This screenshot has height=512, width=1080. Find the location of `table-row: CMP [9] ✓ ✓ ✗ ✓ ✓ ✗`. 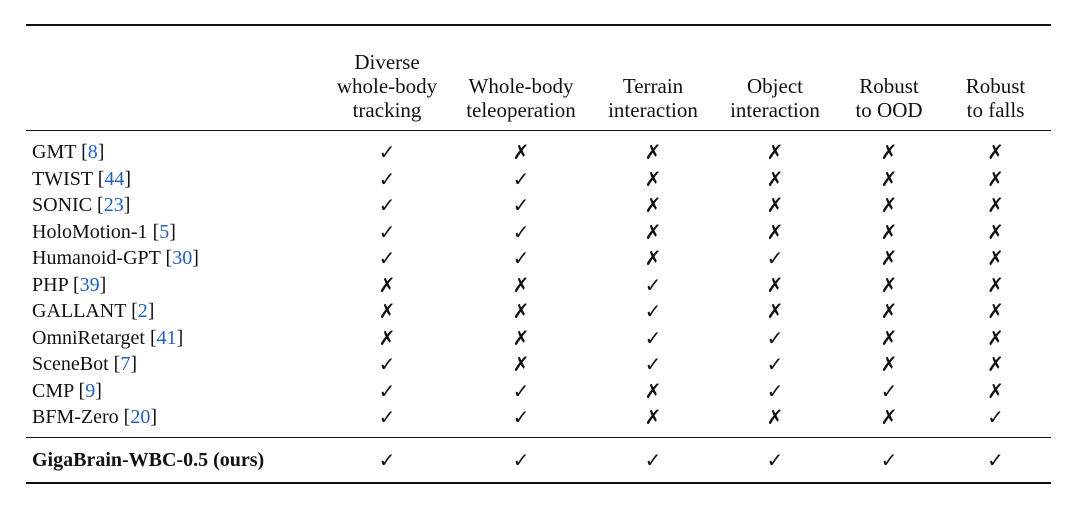

table-row: CMP [9] ✓ ✓ ✗ ✓ ✓ ✗ is located at coordinates (538, 391).